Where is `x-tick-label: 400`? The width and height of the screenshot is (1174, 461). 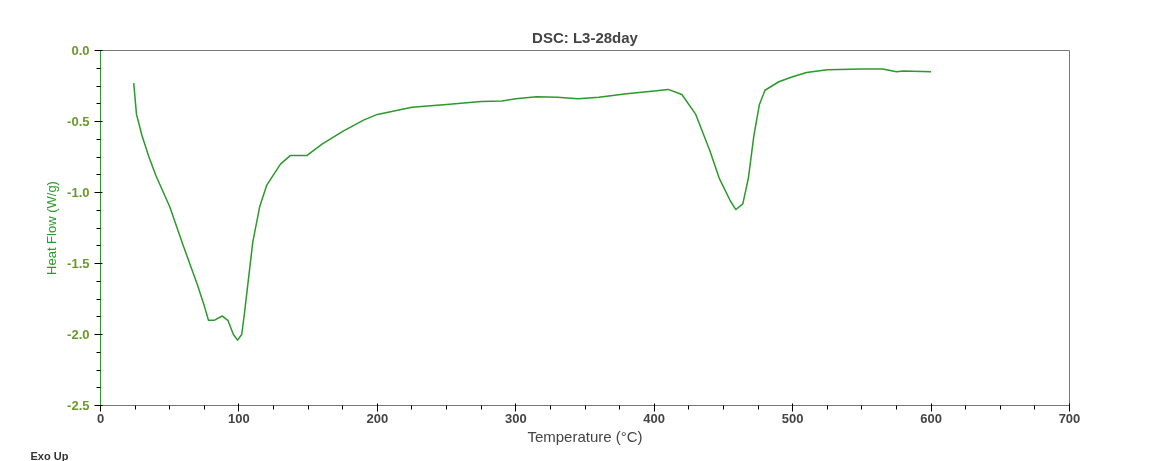 x-tick-label: 400 is located at coordinates (654, 418).